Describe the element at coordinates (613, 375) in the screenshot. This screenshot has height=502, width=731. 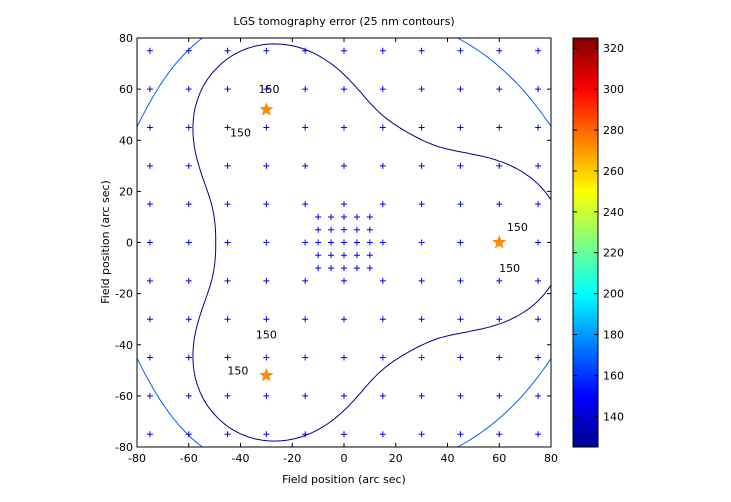
I see `colorbar-tick-label: 160` at that location.